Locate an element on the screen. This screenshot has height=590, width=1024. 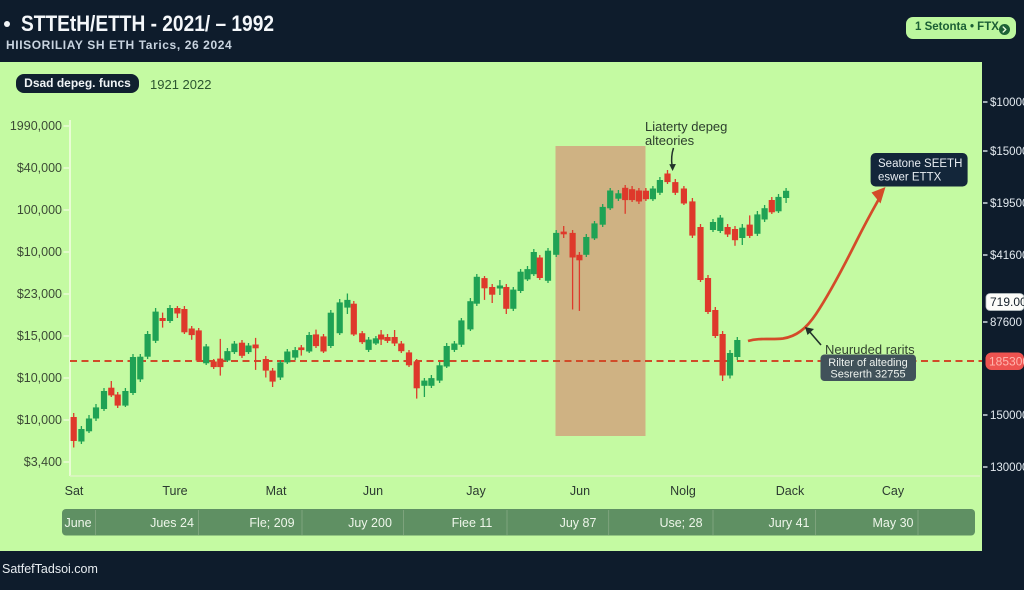
svg-text: $15,000 is located at coordinates (39, 336).